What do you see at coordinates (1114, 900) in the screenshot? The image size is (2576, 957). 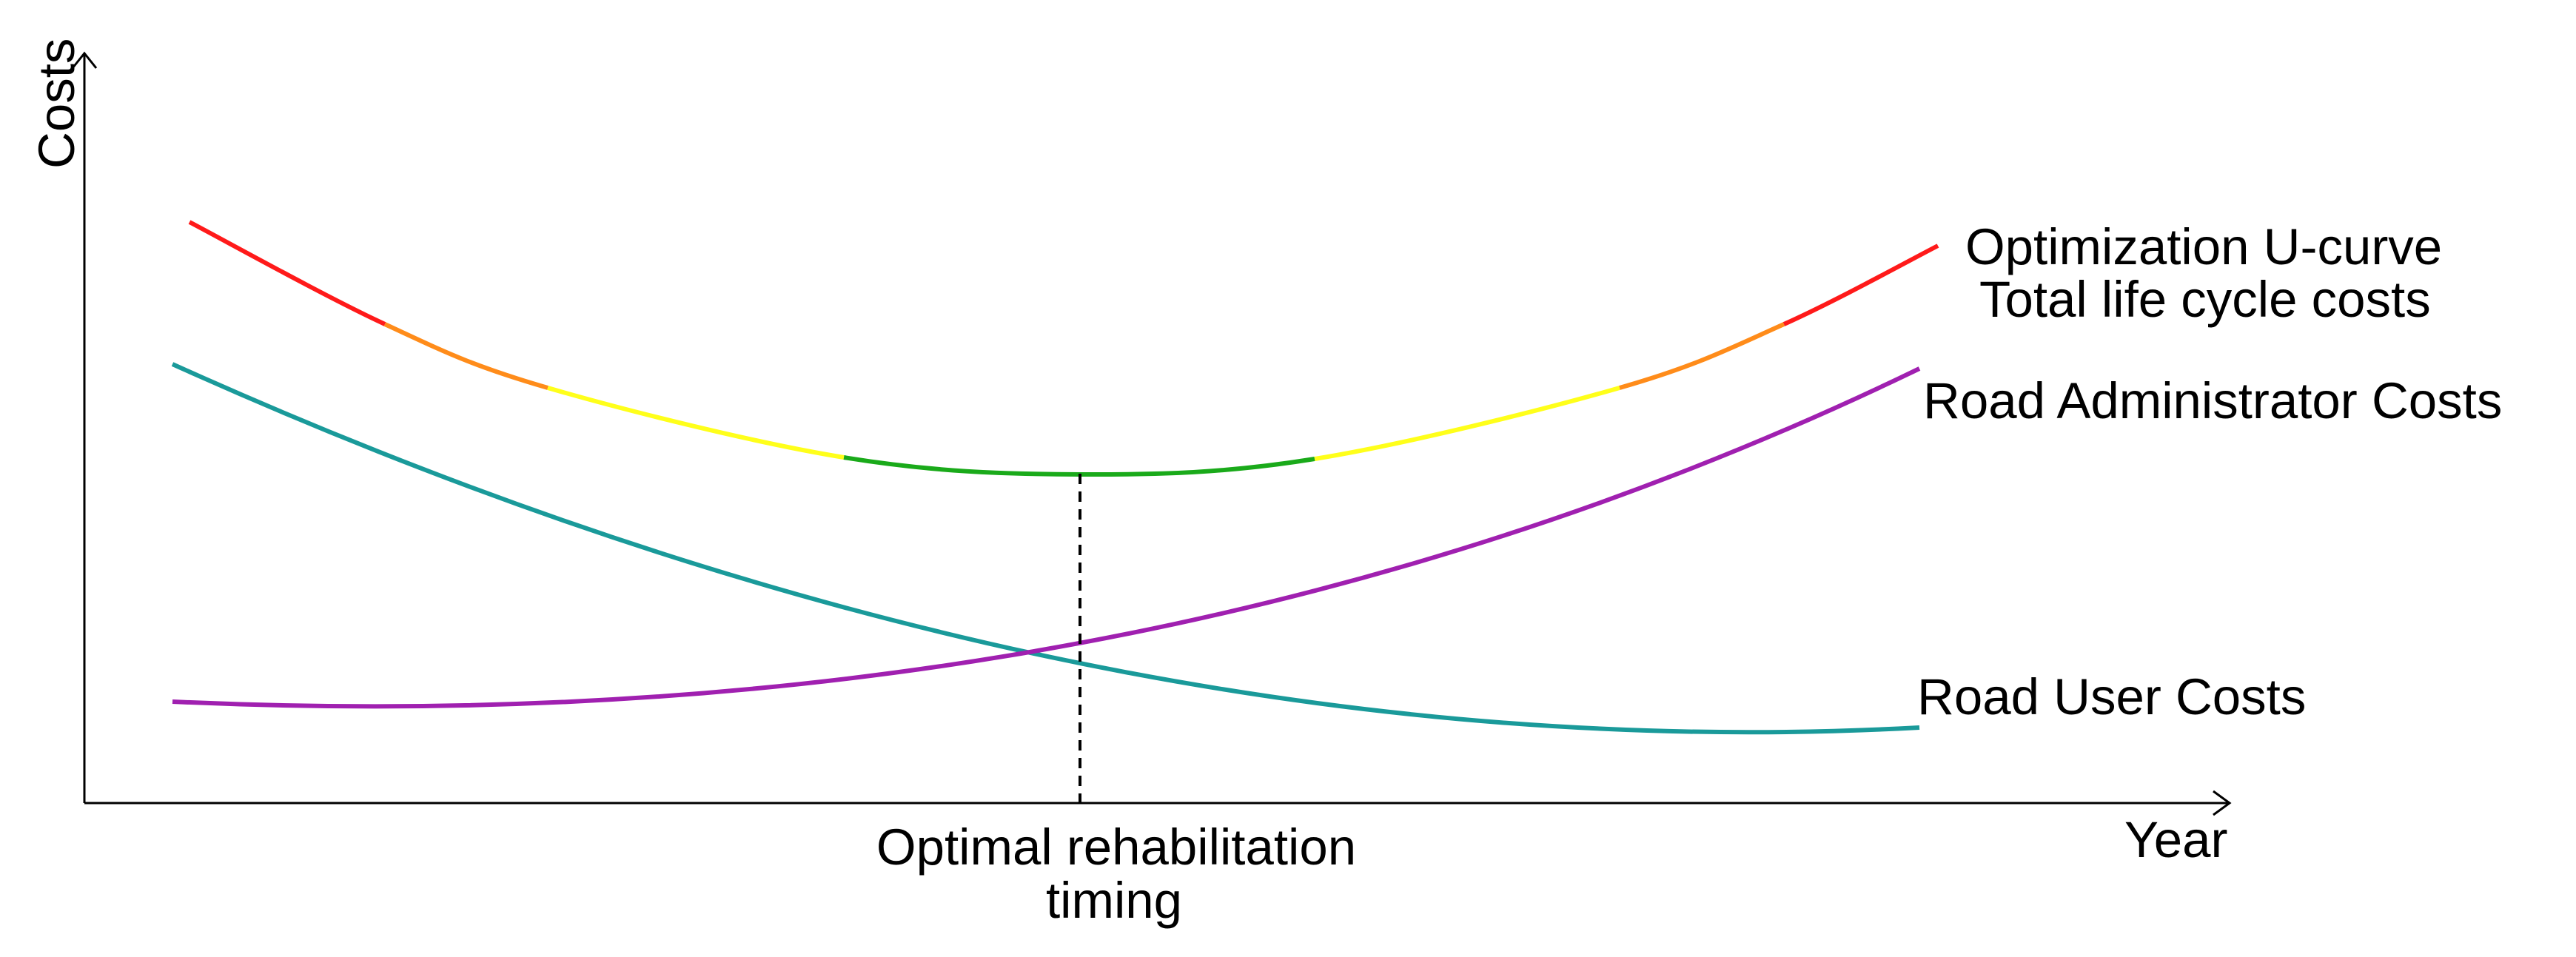 I see `optimal-timing-label-line2: timing` at bounding box center [1114, 900].